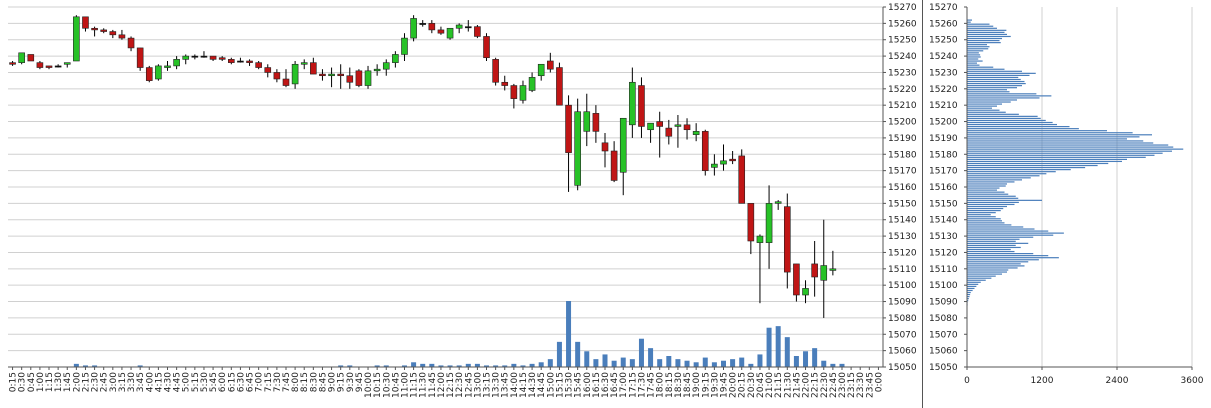 Image resolution: width=1211 pixels, height=408 pixels. Describe the element at coordinates (323, 382) in the screenshot. I see `x-tick-label: 8:45` at that location.